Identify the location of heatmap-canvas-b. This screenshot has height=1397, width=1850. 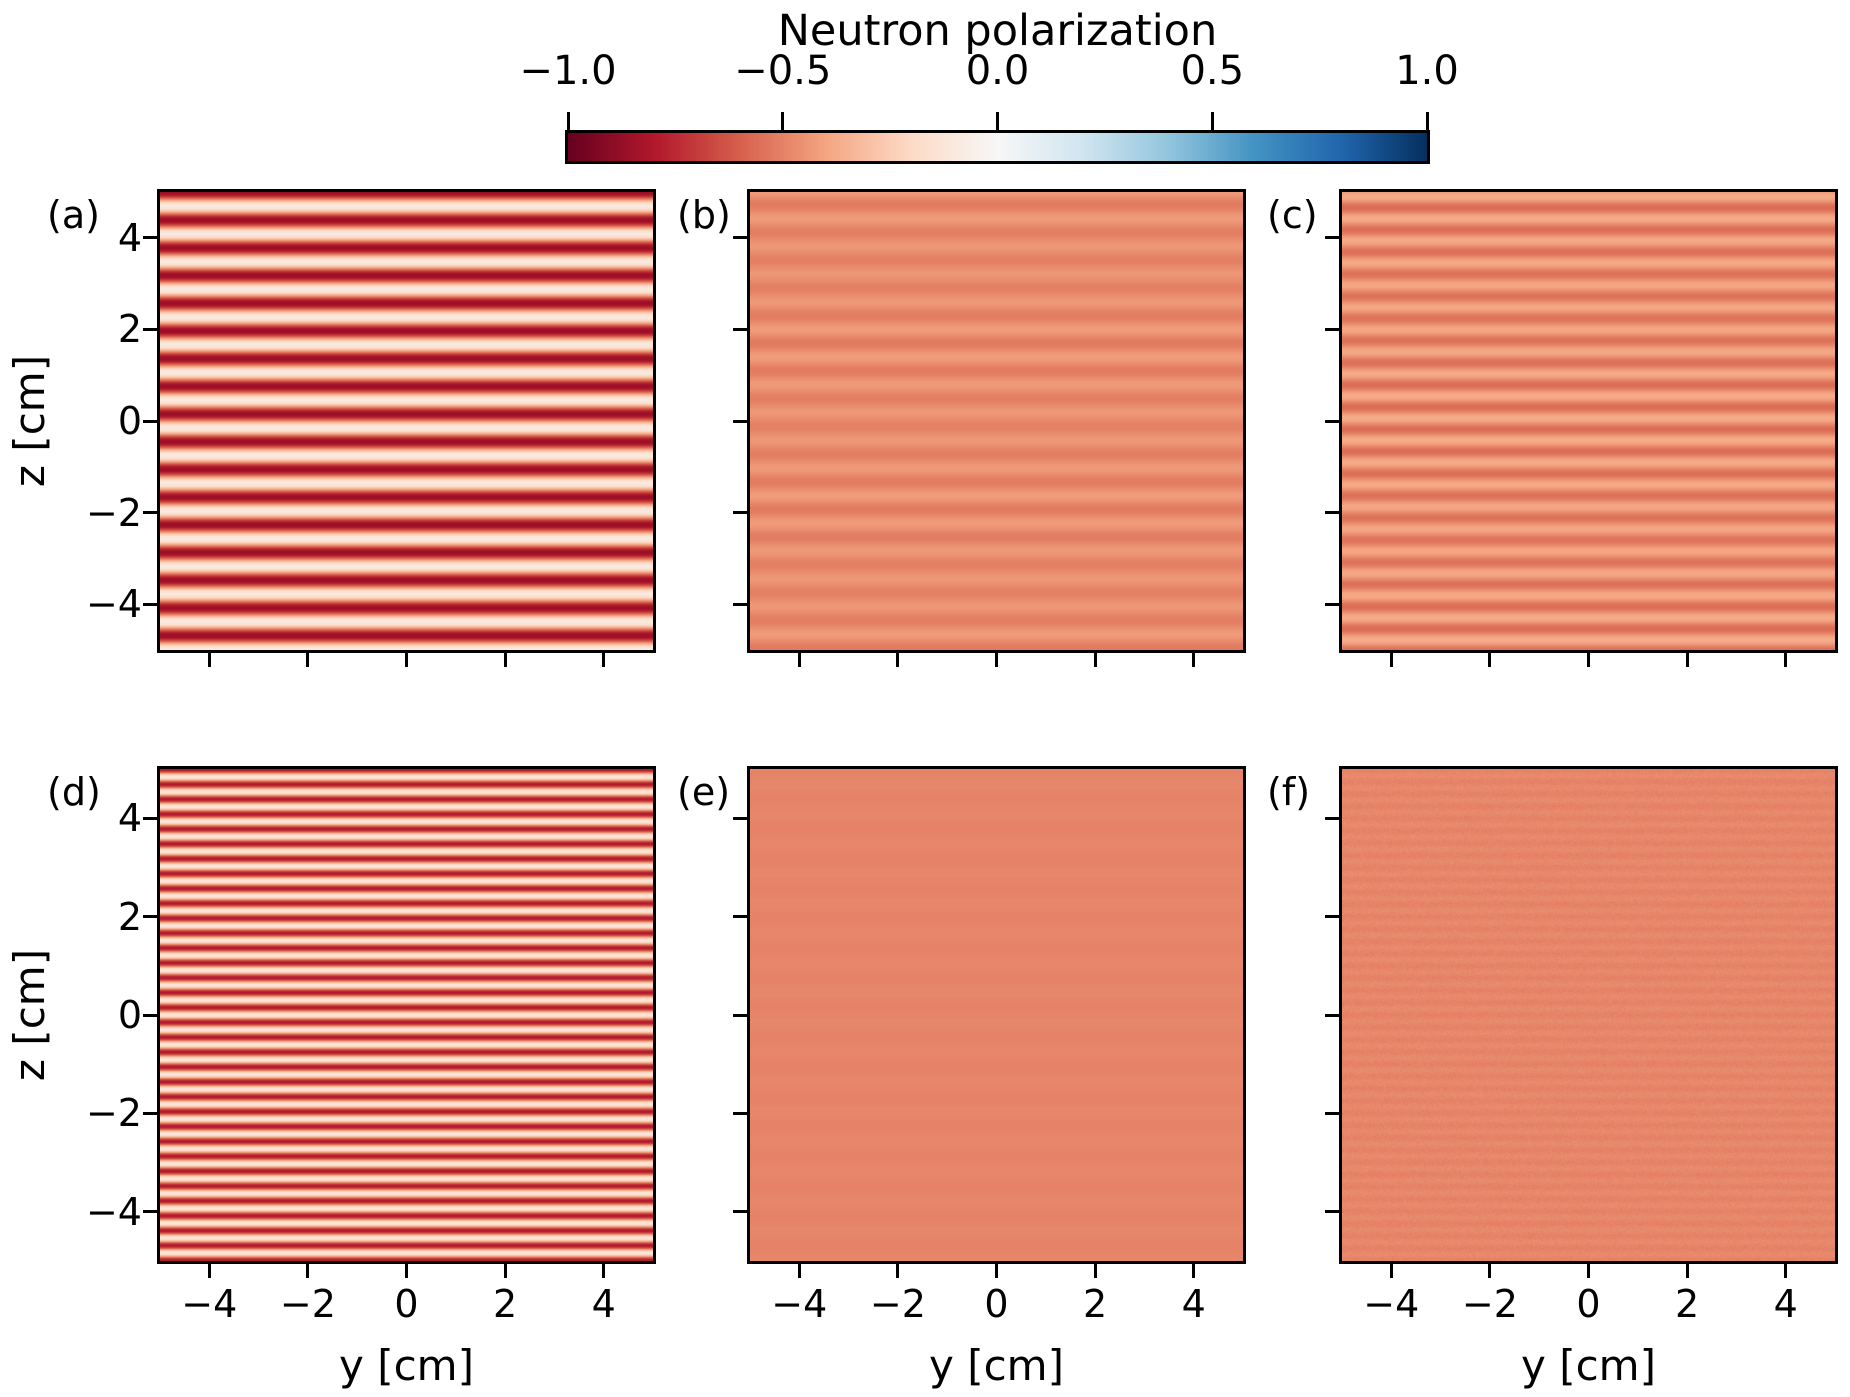
(996, 421).